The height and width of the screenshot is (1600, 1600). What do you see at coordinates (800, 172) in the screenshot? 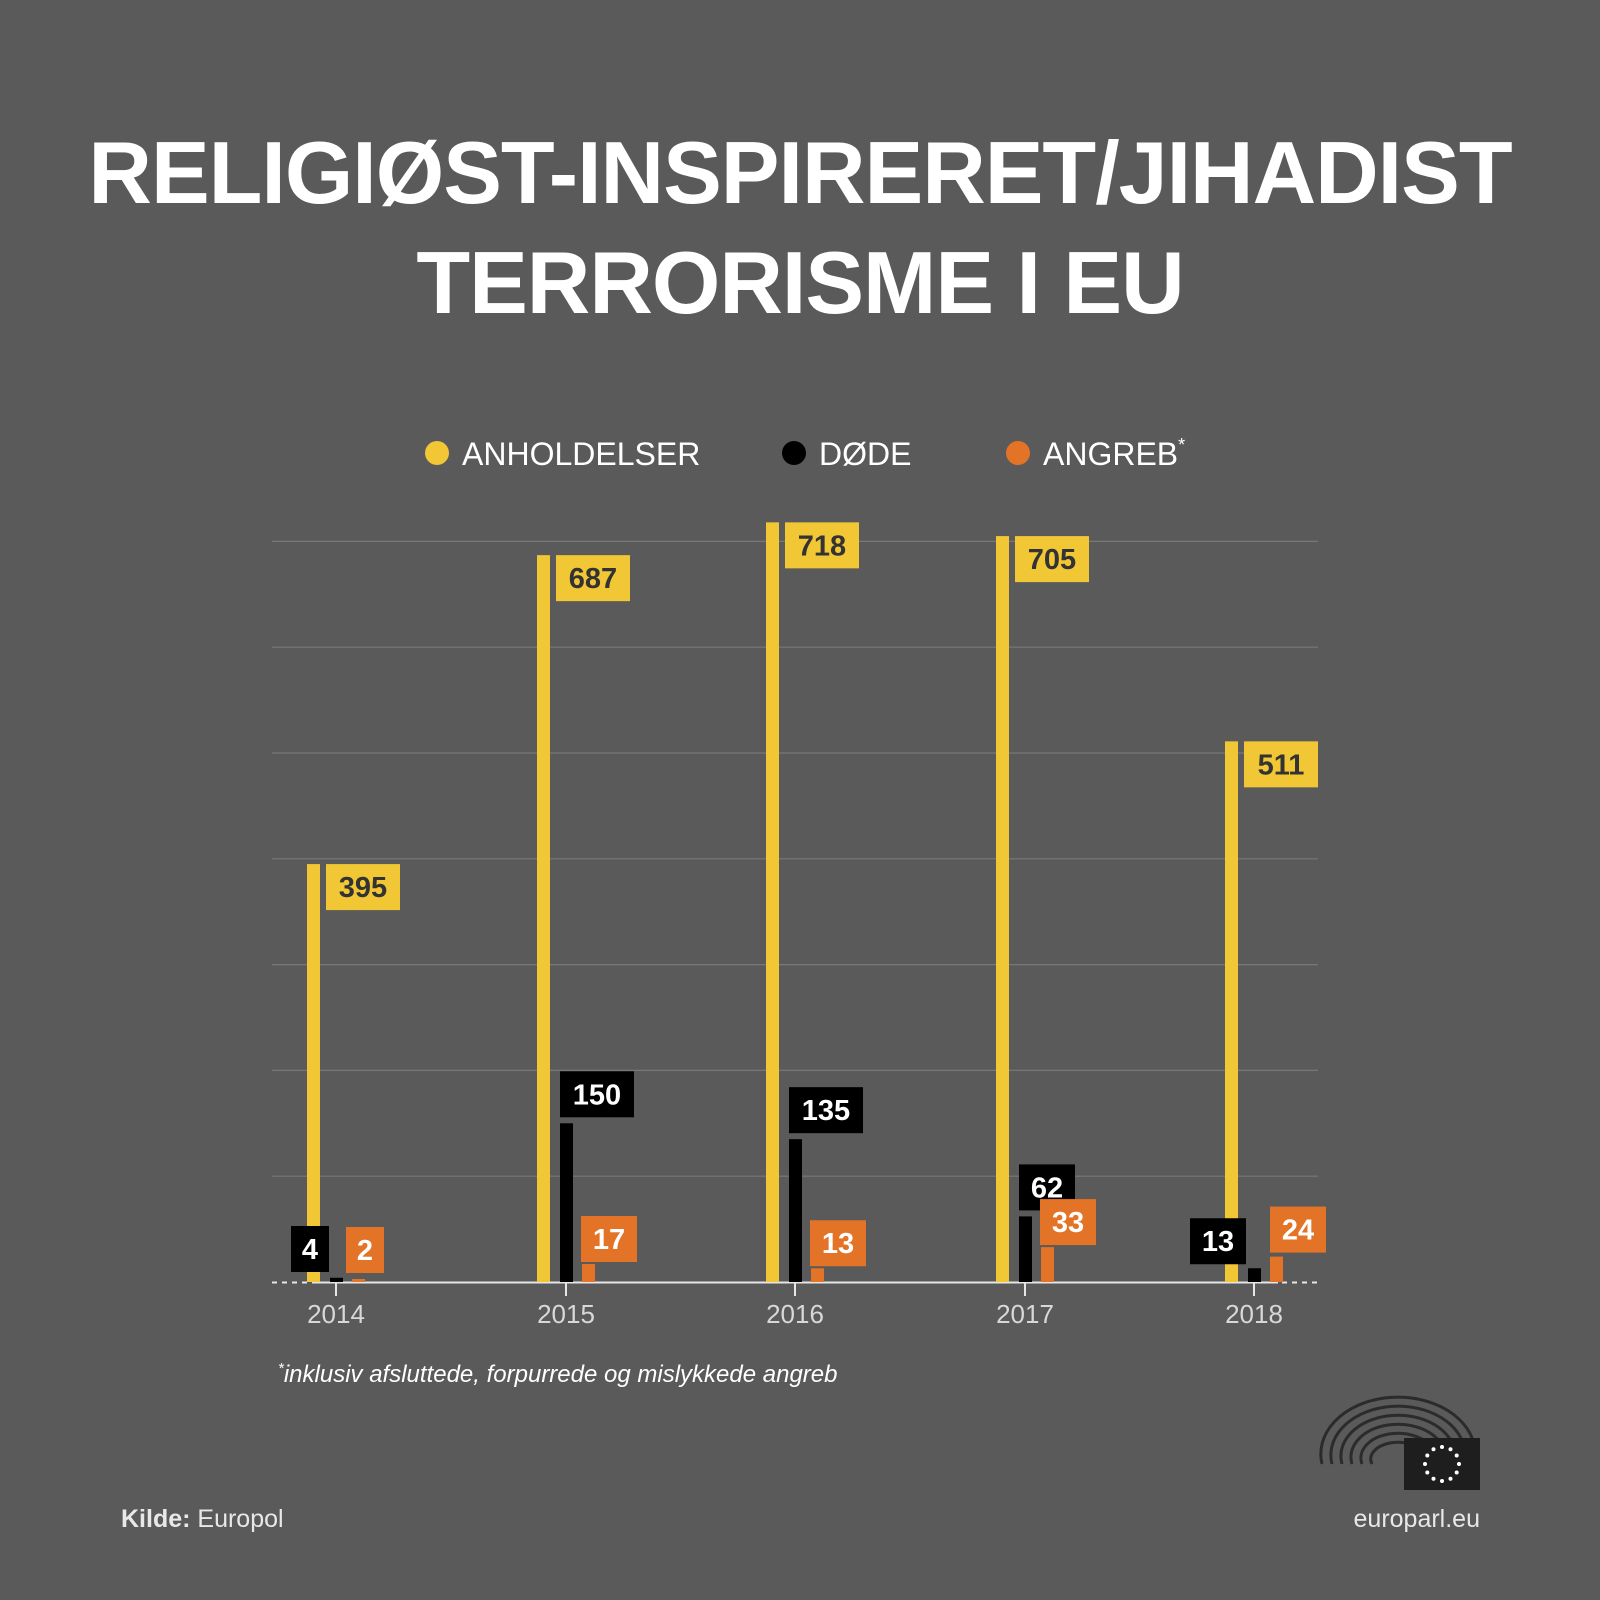
I see `title-line-1: RELIGIØST-INSPIRERET/JIHADIST` at bounding box center [800, 172].